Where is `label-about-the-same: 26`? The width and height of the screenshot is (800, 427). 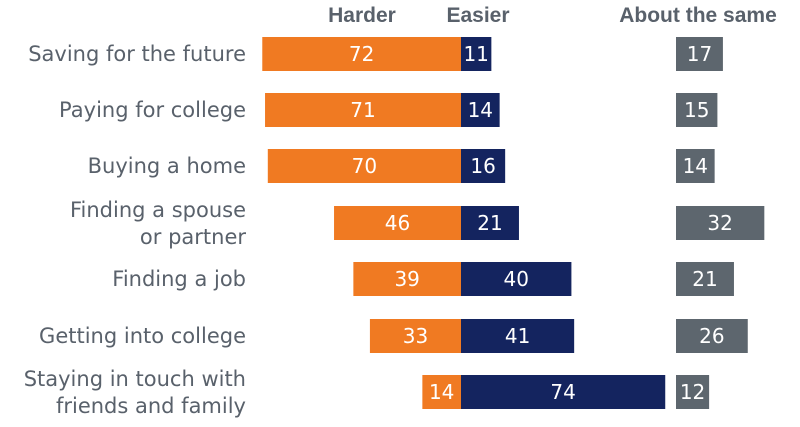
label-about-the-same: 26 is located at coordinates (711, 336).